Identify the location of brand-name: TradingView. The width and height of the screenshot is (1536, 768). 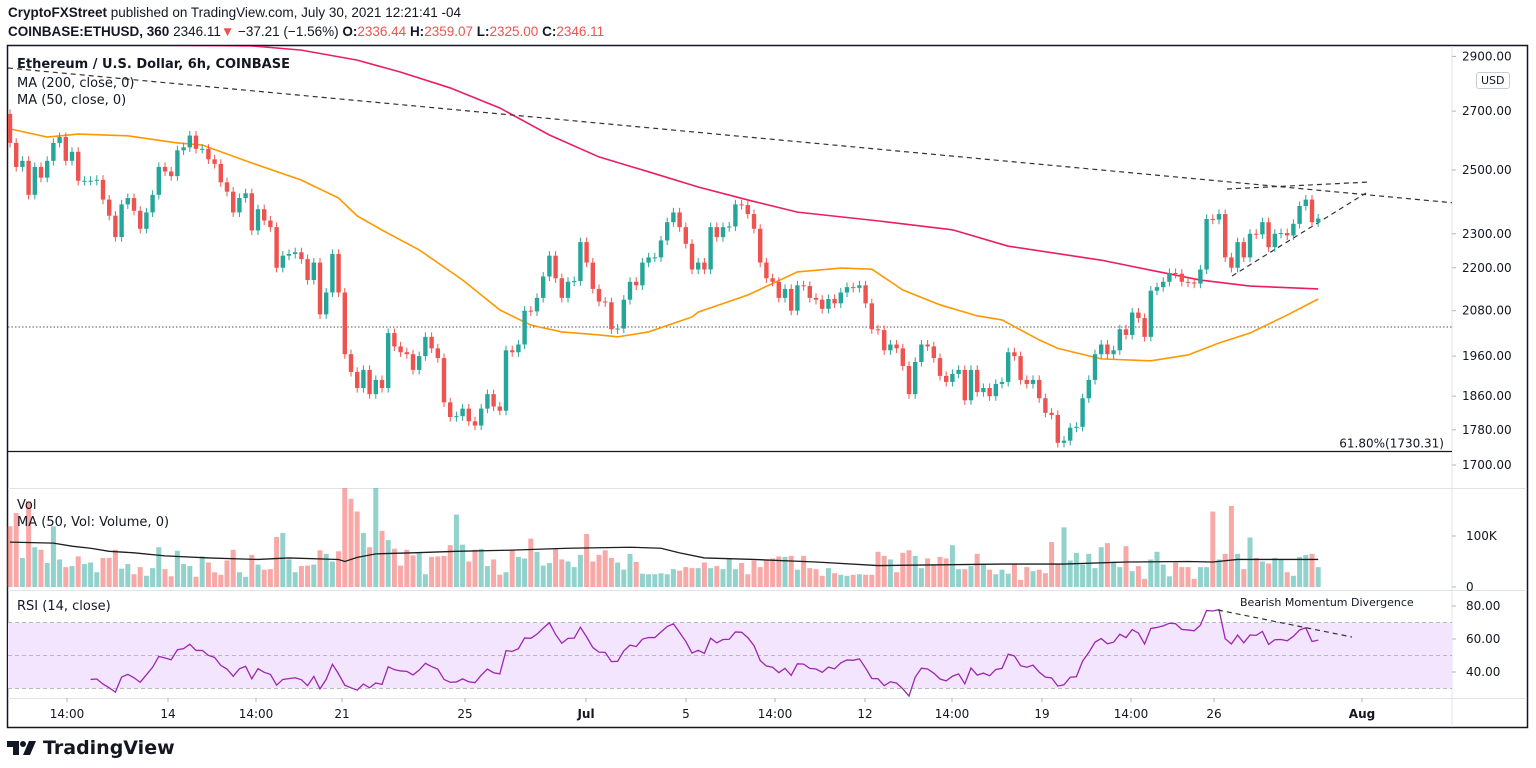
(109, 748).